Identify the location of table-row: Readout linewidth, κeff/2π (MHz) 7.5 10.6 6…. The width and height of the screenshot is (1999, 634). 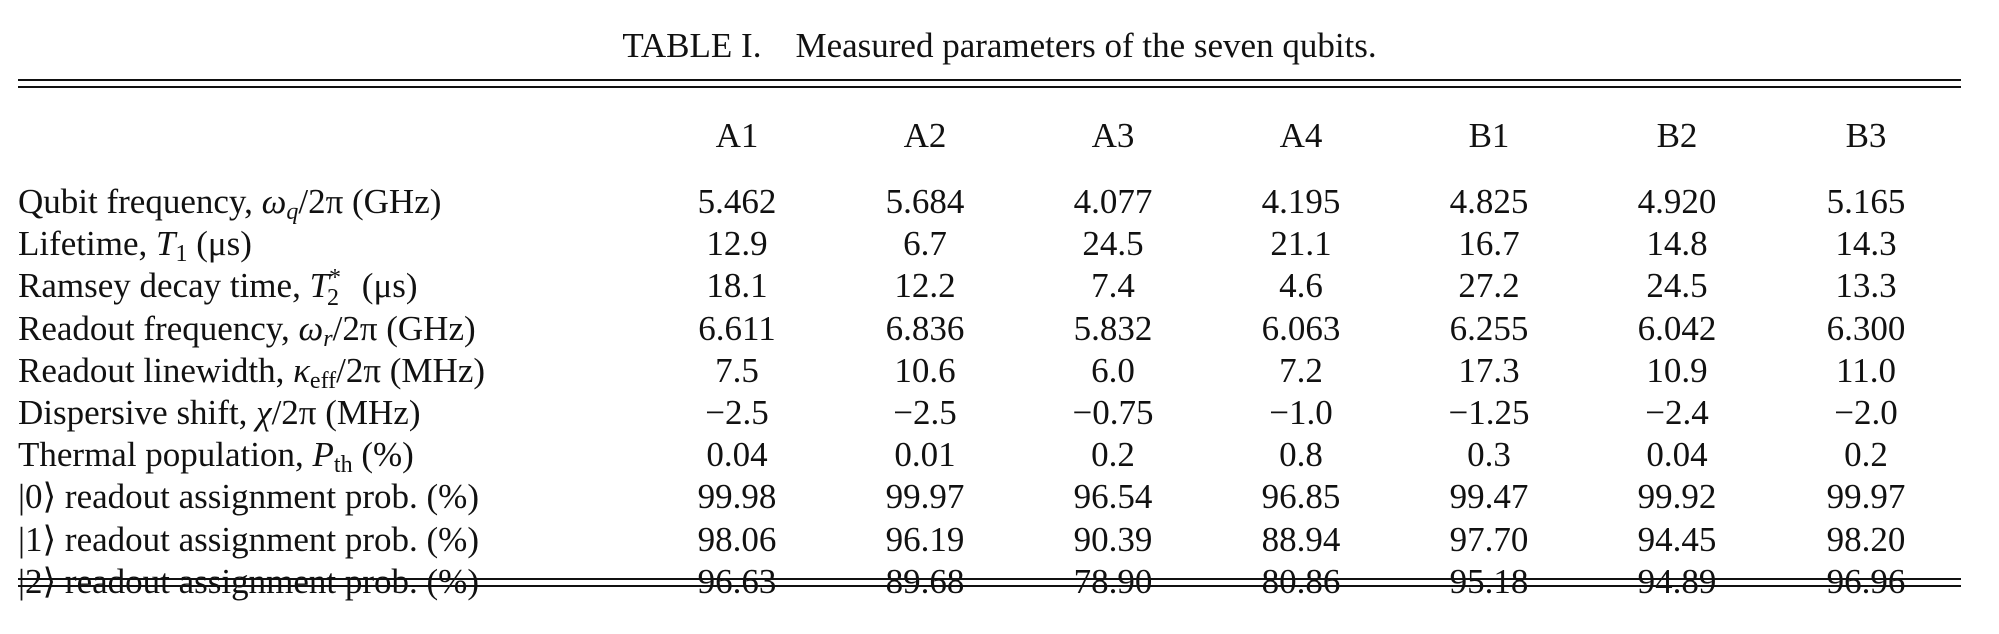
(989, 371).